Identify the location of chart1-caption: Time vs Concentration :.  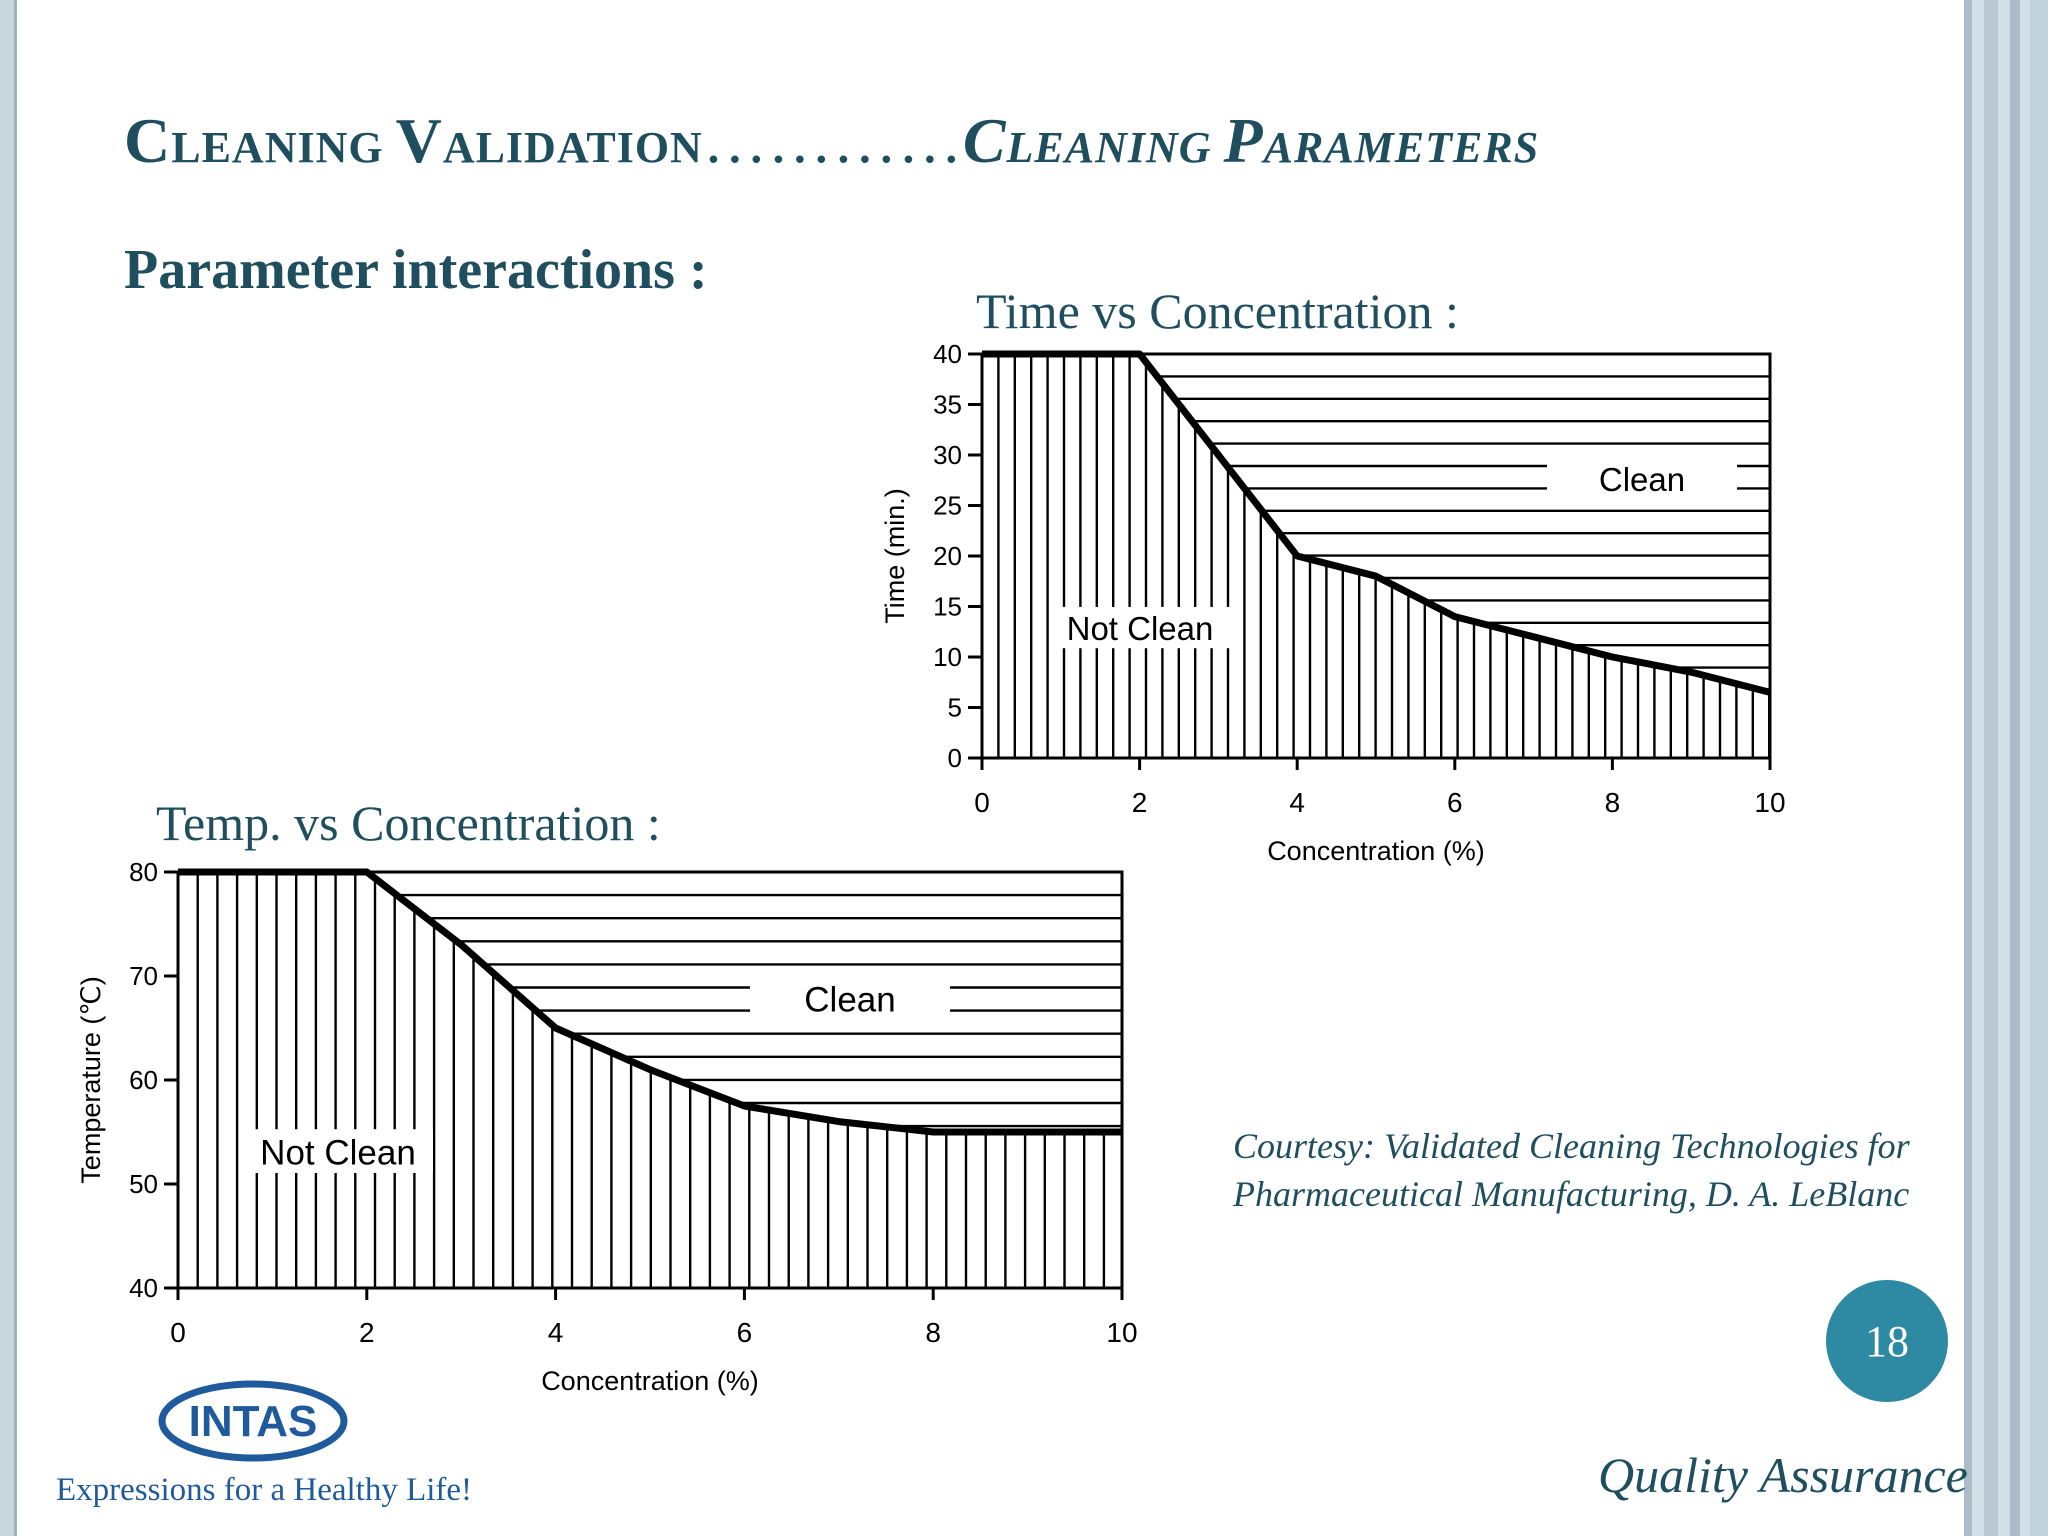
(1217, 311).